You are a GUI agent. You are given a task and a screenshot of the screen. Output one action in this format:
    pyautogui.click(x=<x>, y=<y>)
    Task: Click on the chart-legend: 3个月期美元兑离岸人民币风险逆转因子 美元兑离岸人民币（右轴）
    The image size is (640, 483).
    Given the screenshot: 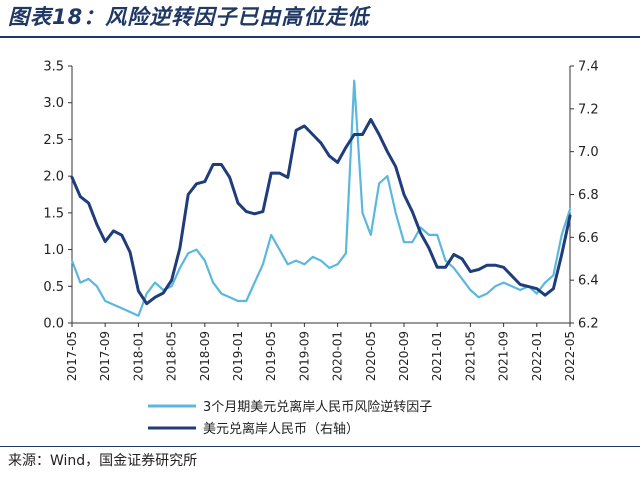 What is the action you would take?
    pyautogui.click(x=290, y=418)
    